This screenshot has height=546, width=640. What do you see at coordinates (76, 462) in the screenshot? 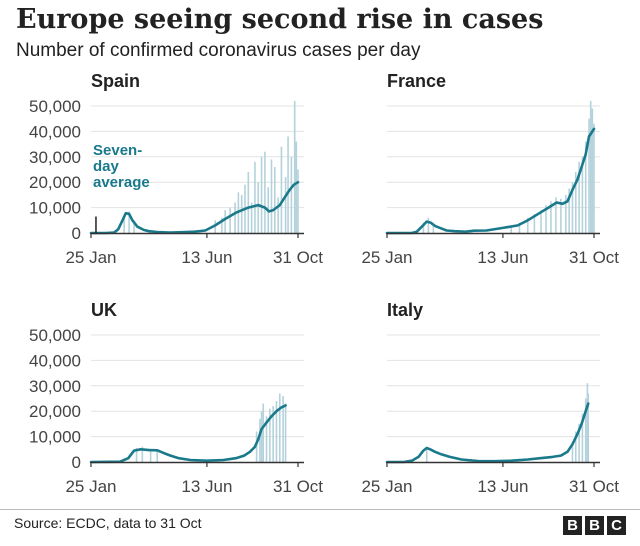
I see `uk-y-tick-label: 0` at bounding box center [76, 462].